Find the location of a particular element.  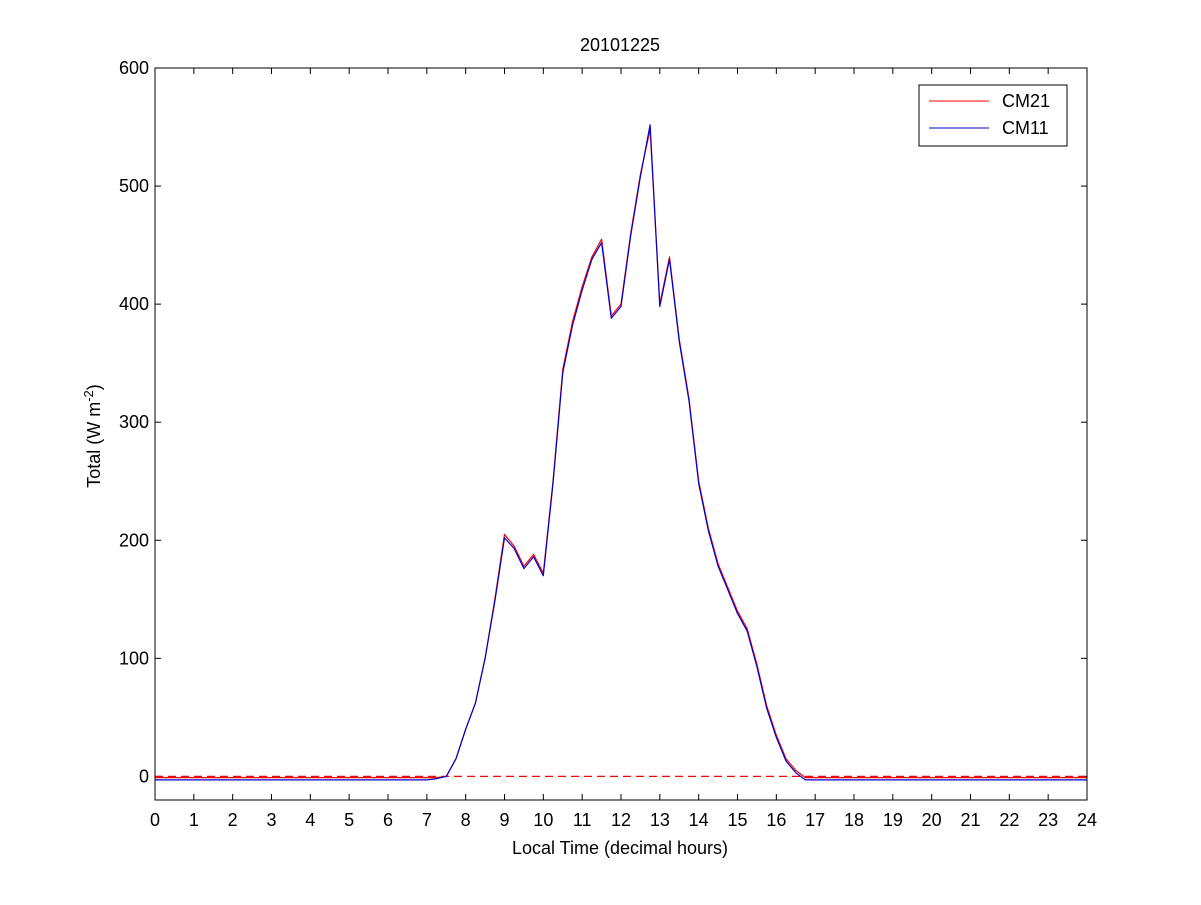

x-tick-label: 23 is located at coordinates (1048, 820).